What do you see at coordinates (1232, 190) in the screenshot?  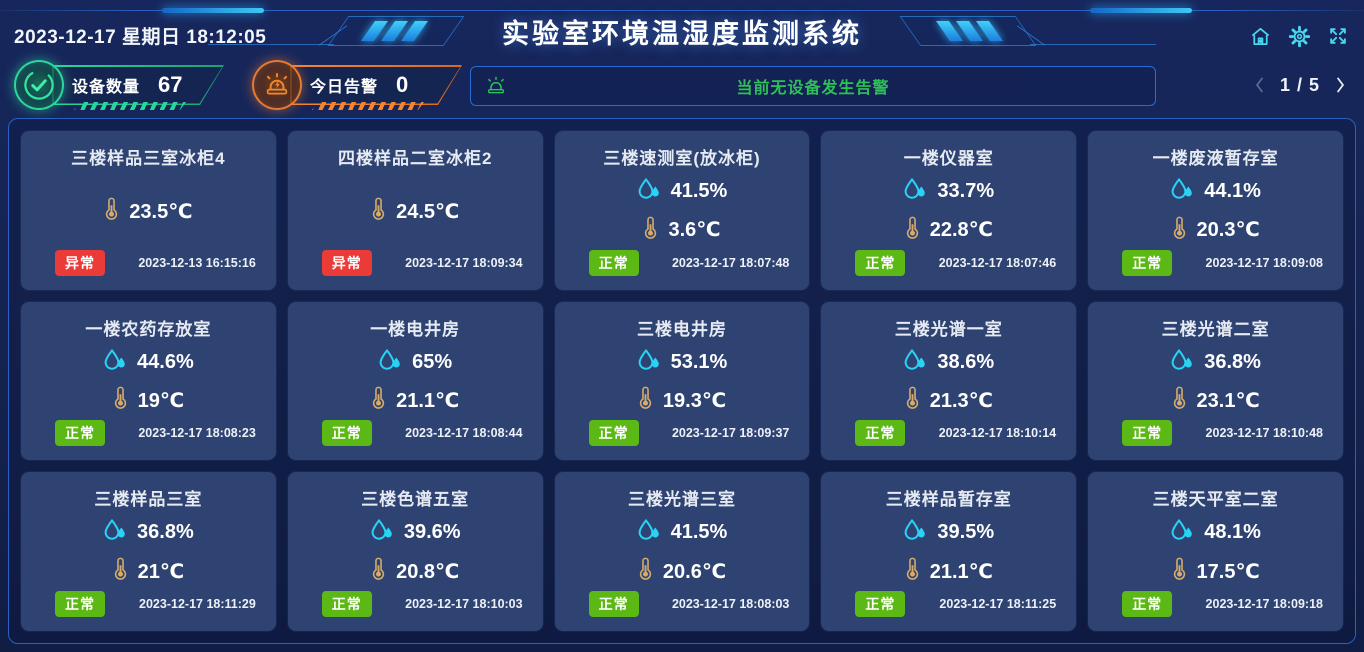 I see `humidity-value: 44.1%` at bounding box center [1232, 190].